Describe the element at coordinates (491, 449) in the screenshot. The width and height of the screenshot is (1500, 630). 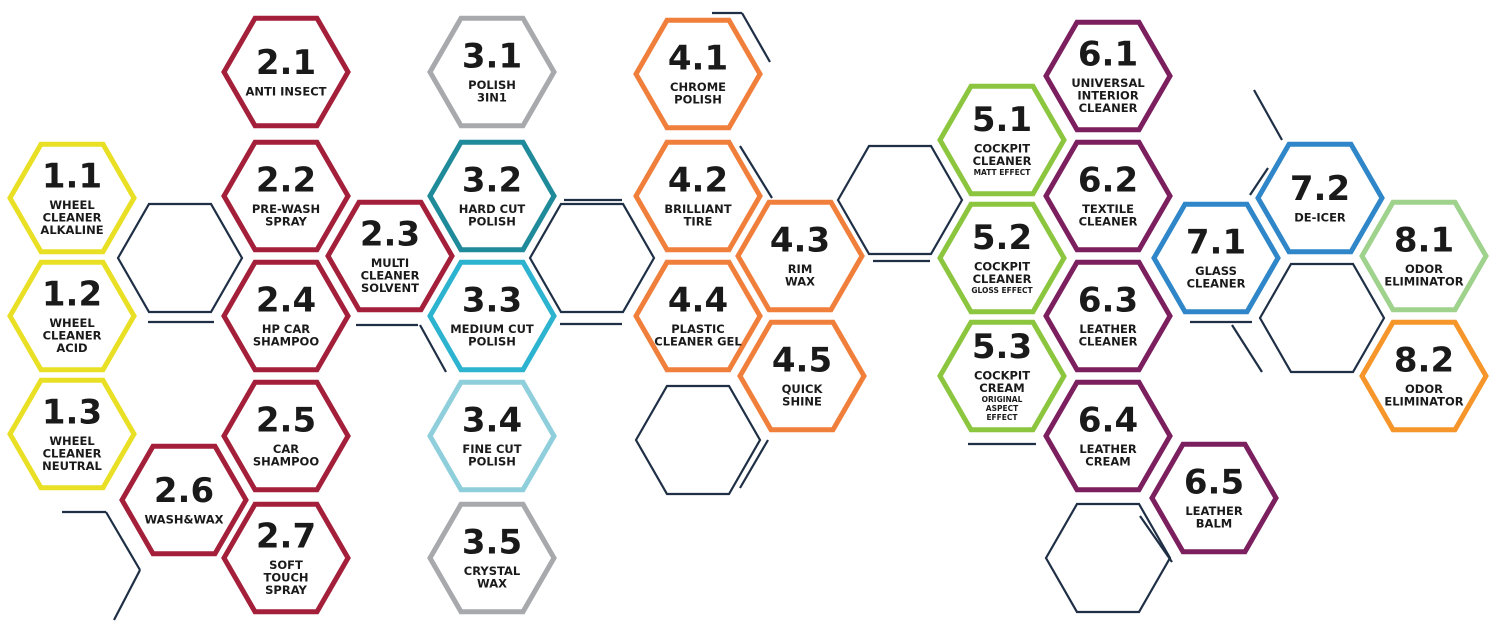
I see `product-name-line: FINE CUT` at that location.